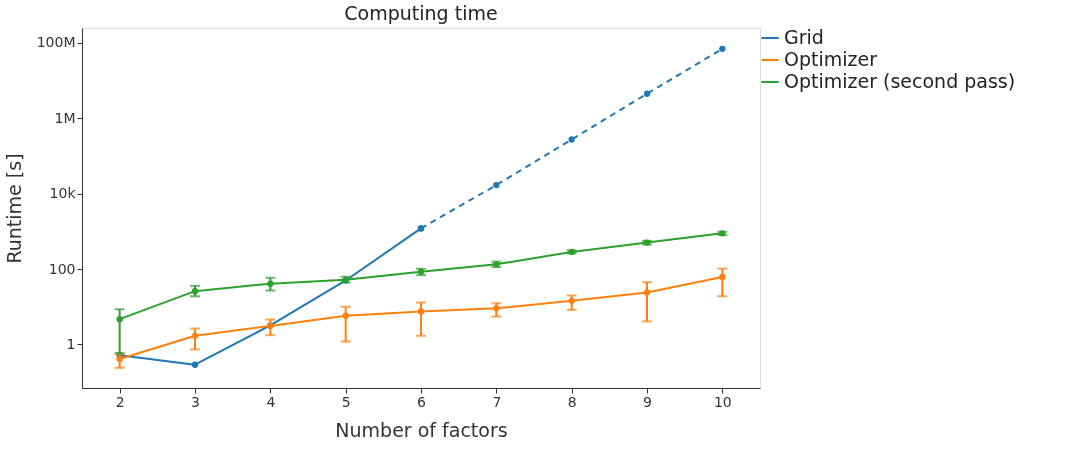 This screenshot has height=466, width=1085. Describe the element at coordinates (421, 13) in the screenshot. I see `chart-title: Computing time` at that location.